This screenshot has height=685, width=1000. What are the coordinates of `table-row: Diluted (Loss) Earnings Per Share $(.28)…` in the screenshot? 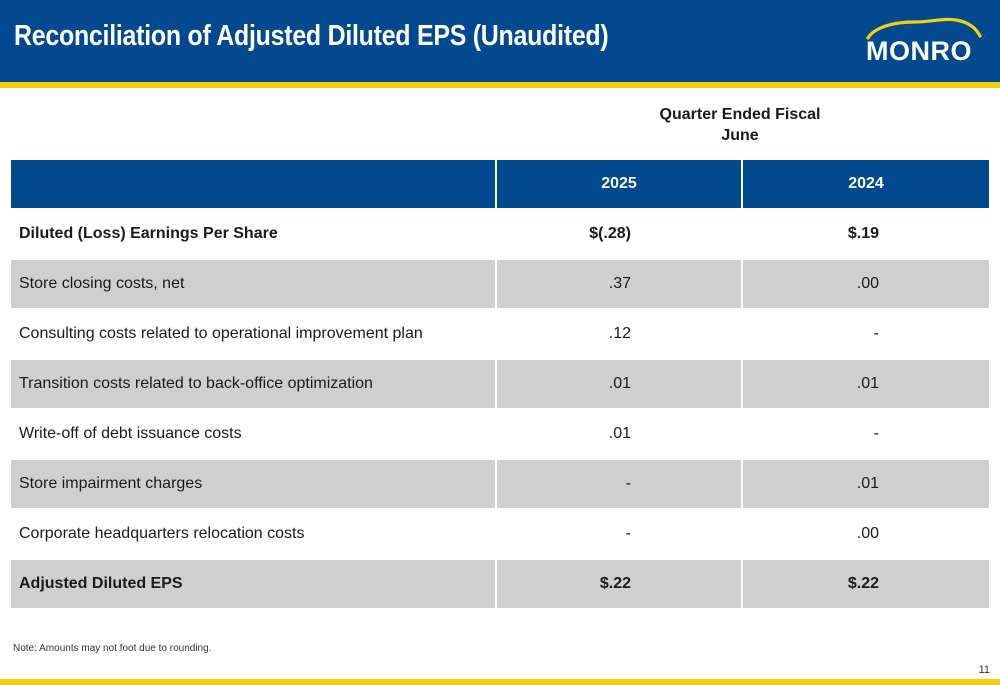 It's located at (500, 233).